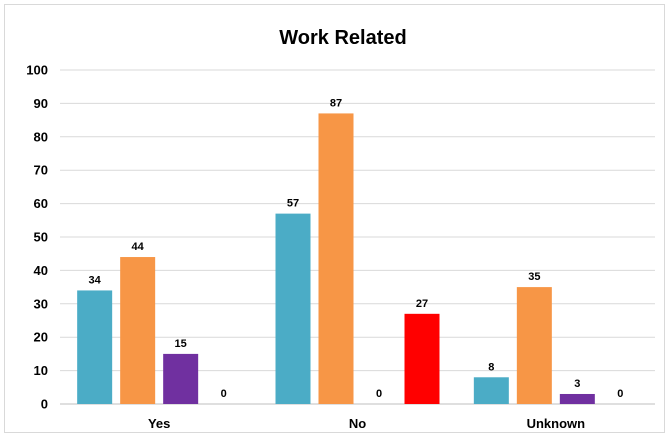 The height and width of the screenshot is (439, 671). I want to click on y-tick-label: 90, so click(41, 103).